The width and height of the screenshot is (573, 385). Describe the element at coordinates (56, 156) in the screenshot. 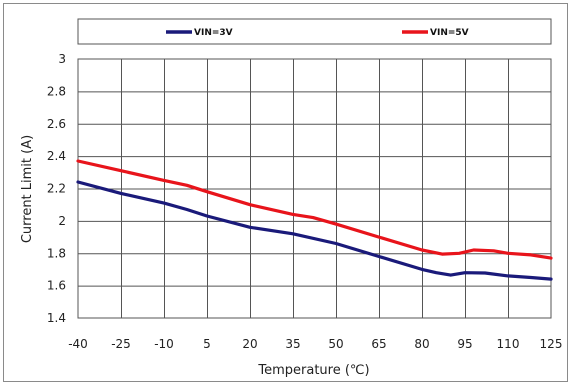

I see `y-tick-label: 2.4` at that location.